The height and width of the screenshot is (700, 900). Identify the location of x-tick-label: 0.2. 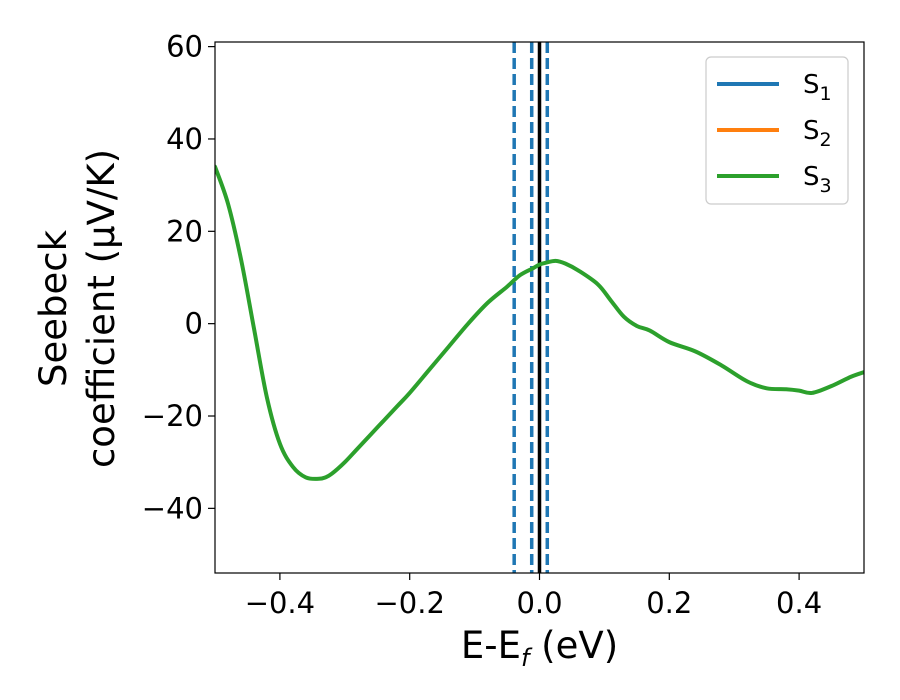
(669, 603).